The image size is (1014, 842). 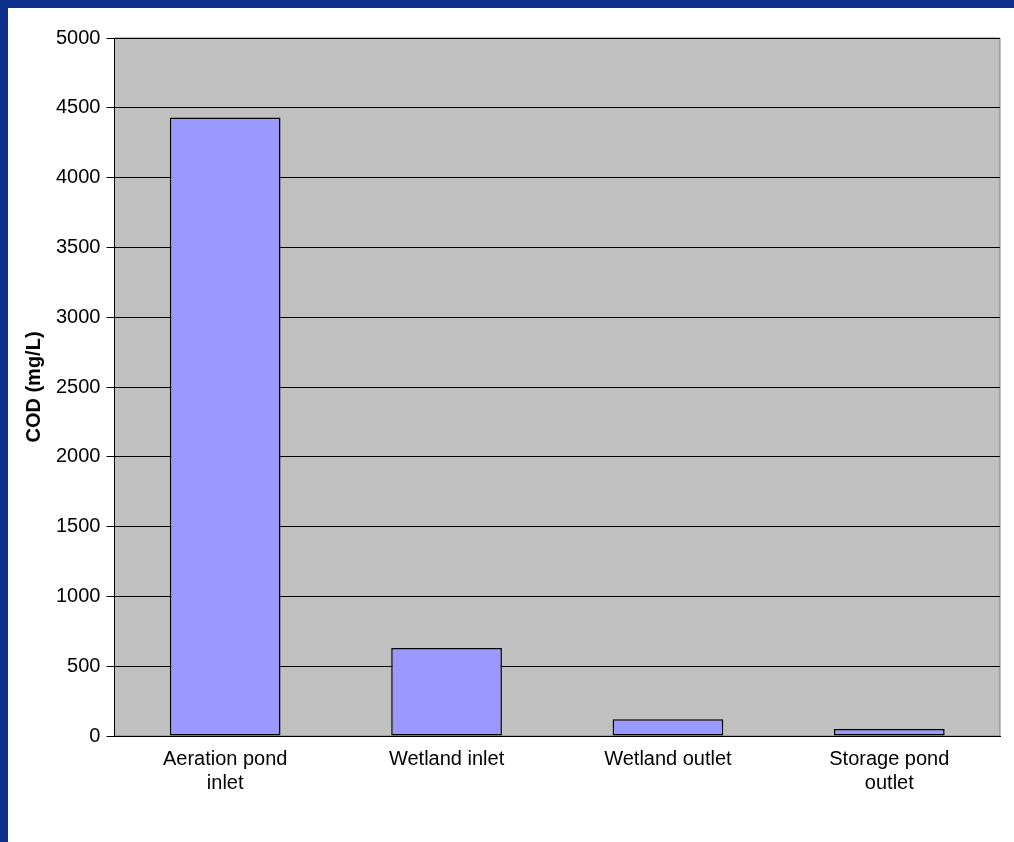 I want to click on y-tick-label: 500, so click(x=84, y=664).